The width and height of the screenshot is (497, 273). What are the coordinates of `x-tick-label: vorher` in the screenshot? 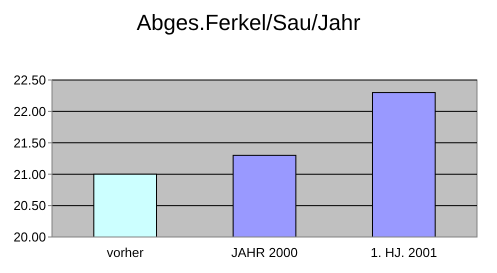 It's located at (125, 252).